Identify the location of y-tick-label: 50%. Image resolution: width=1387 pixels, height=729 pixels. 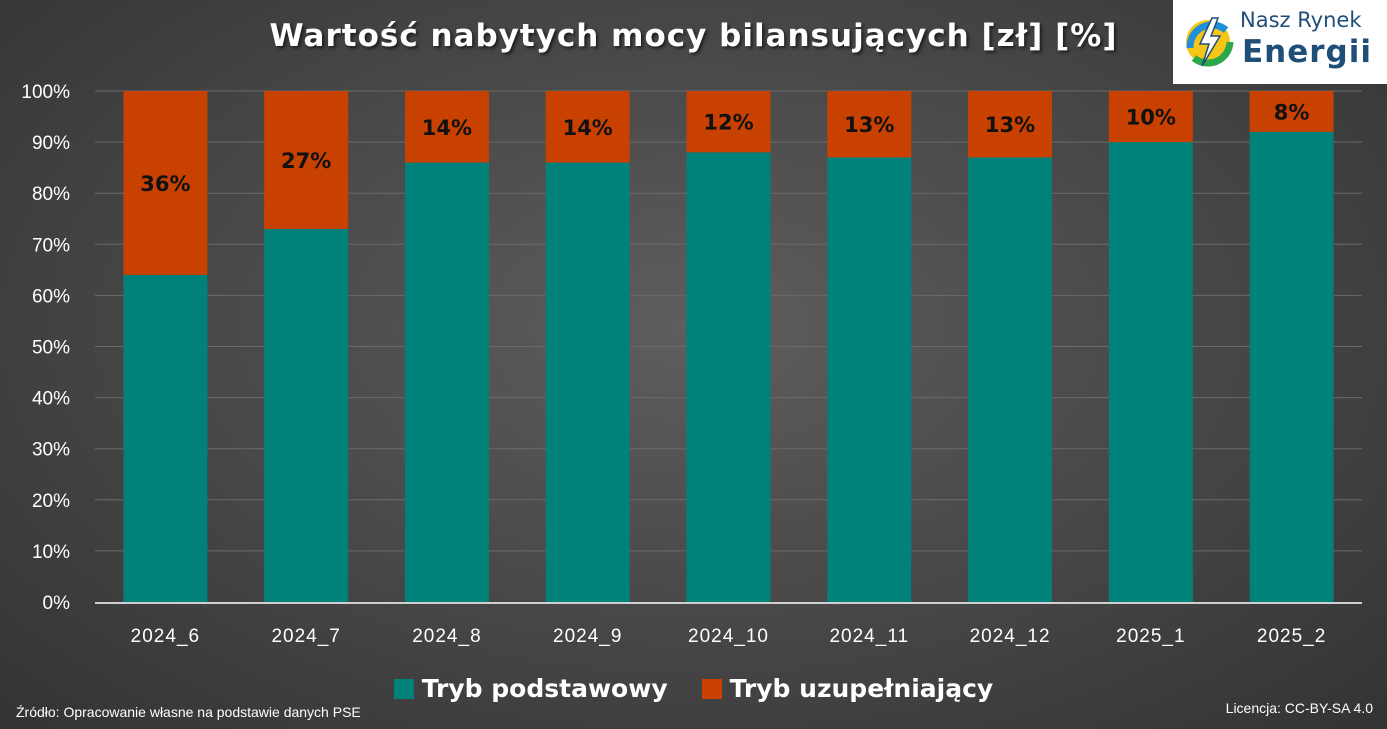
(51, 348).